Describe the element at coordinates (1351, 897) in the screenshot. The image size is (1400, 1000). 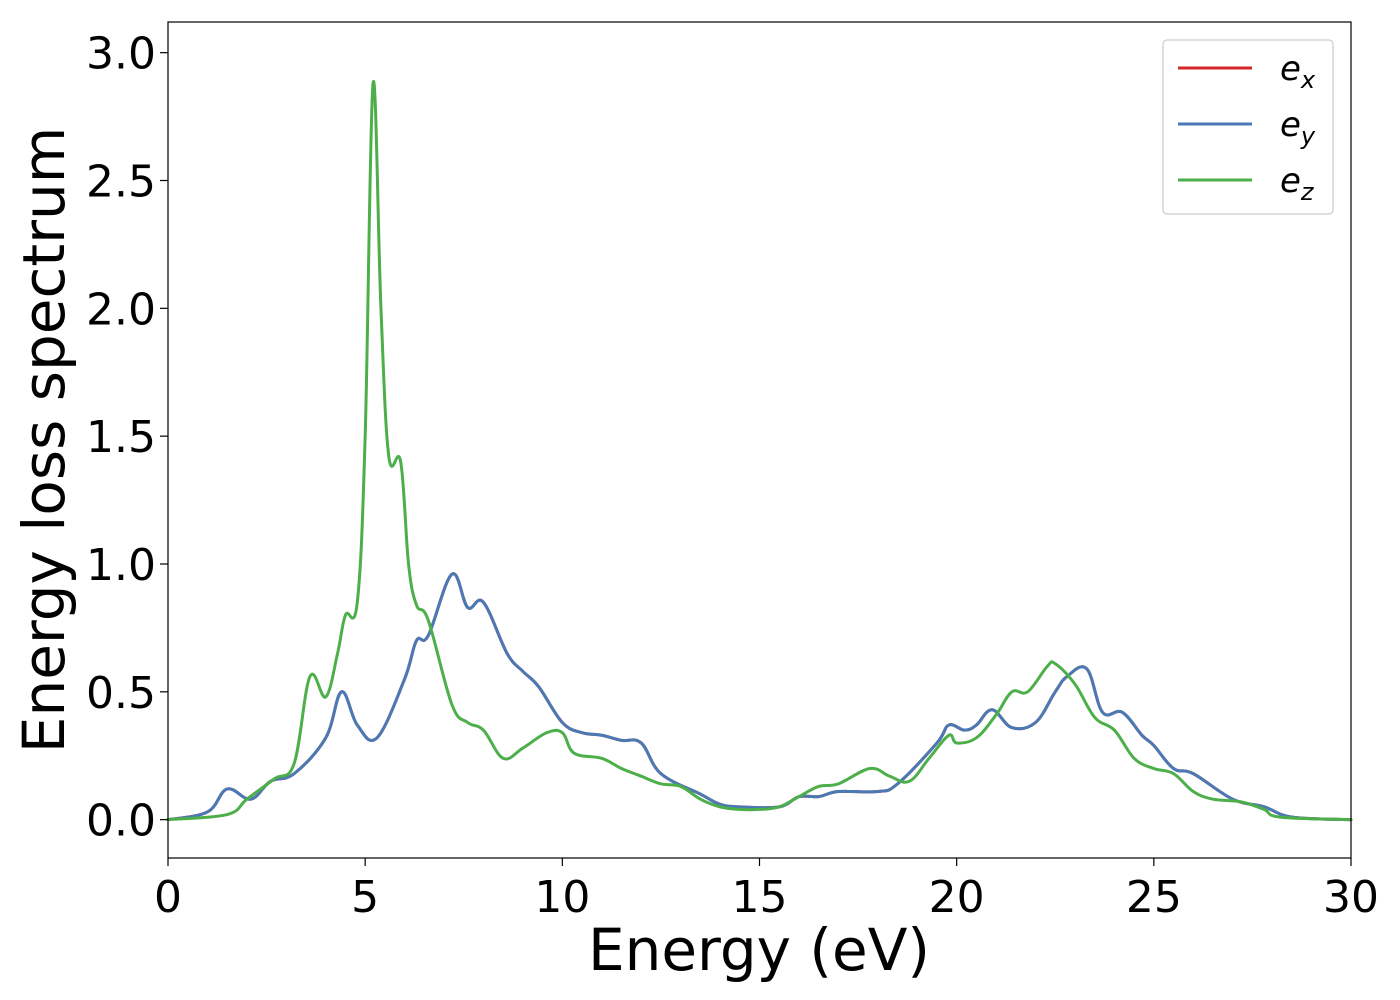
I see `x-tick-label: 30` at that location.